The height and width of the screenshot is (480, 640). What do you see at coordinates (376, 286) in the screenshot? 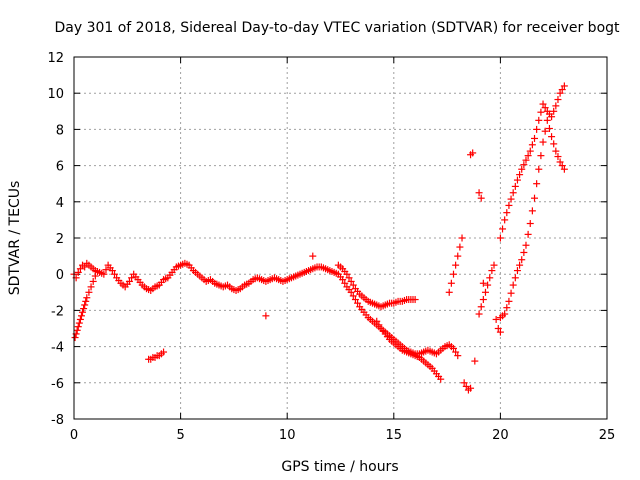
I see `series-upper-branch` at bounding box center [376, 286].